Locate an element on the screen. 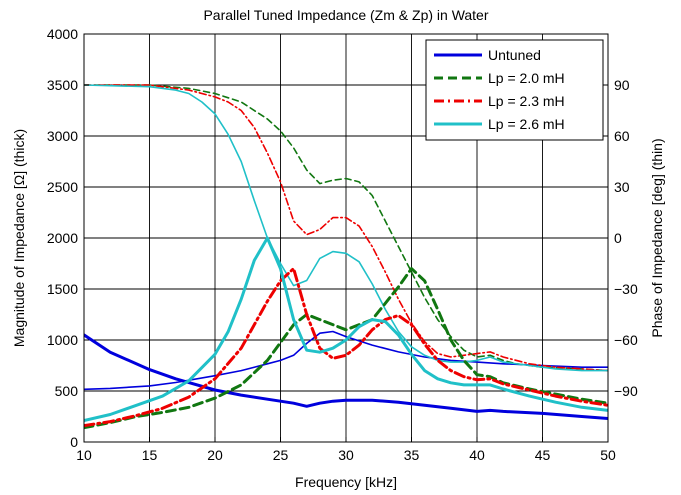 The height and width of the screenshot is (495, 681). y-left-tick-label: 4000 is located at coordinates (62, 34).